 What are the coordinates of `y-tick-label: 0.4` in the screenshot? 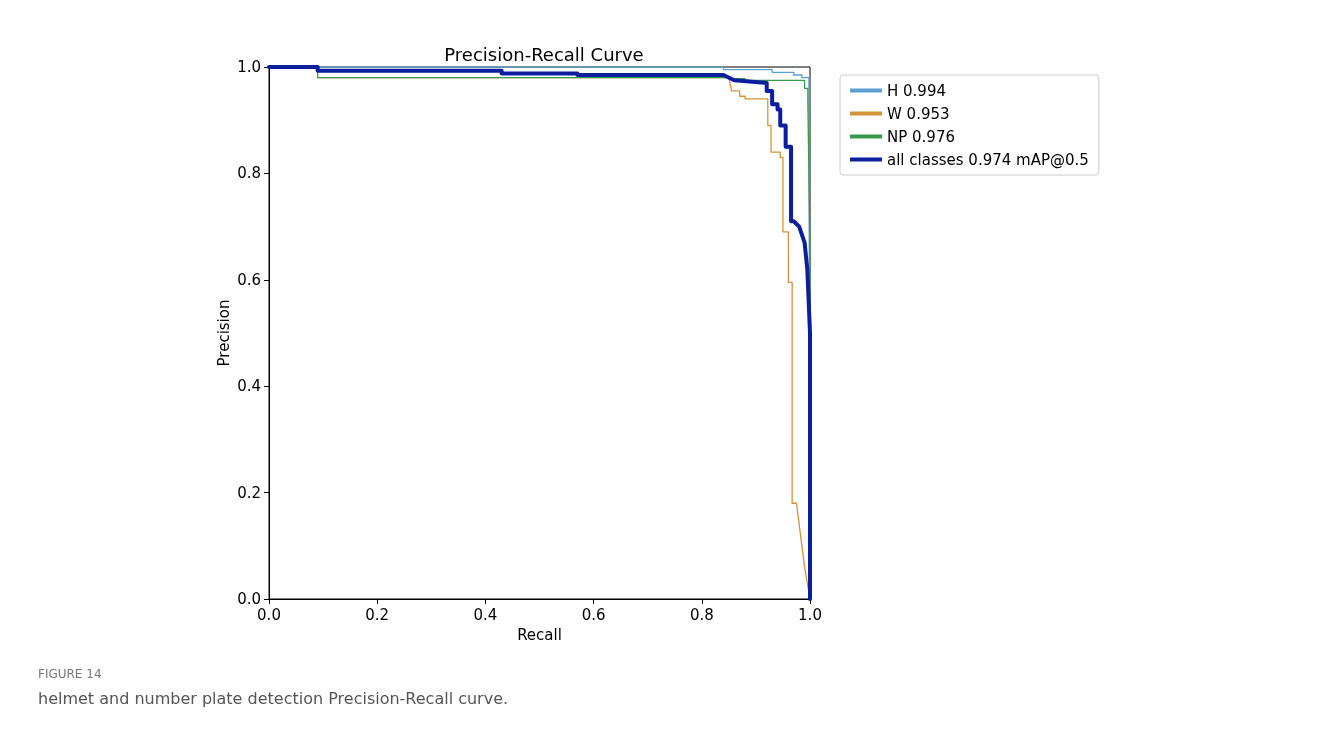 It's located at (249, 386).